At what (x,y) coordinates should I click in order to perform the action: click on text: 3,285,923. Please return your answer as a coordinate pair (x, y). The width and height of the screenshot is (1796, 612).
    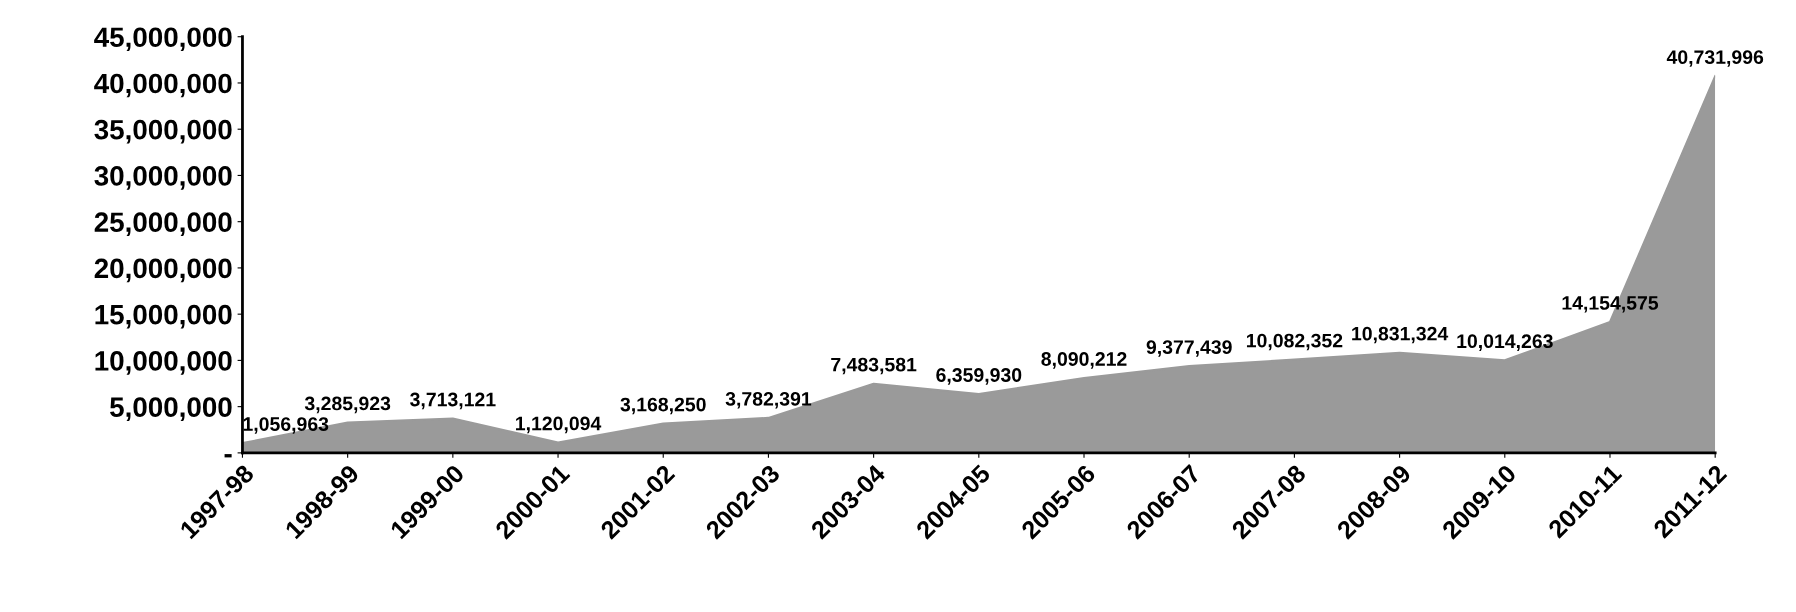
    Looking at the image, I should click on (347, 405).